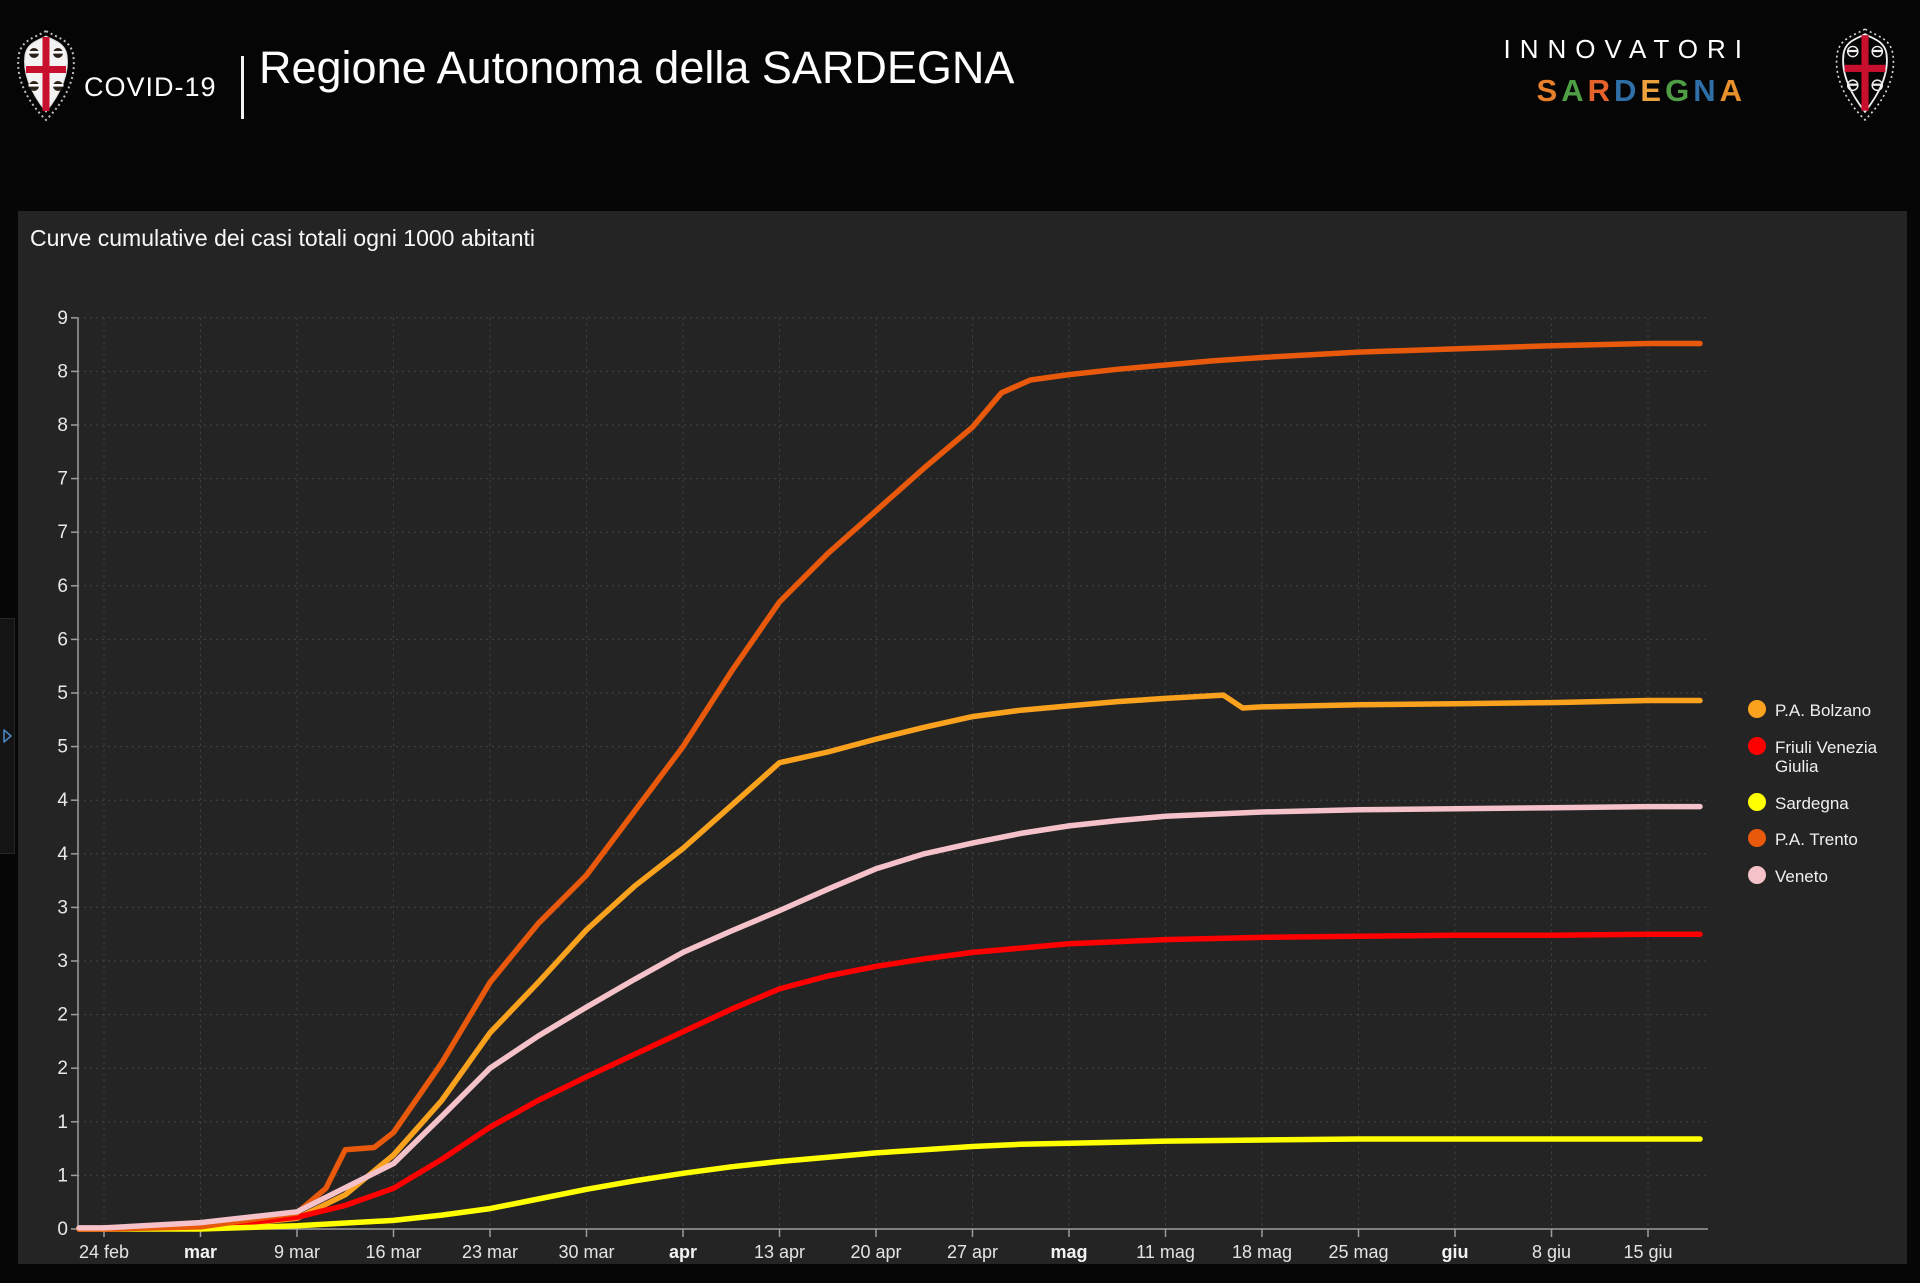 This screenshot has width=1920, height=1283. I want to click on legend-item: Veneto, so click(1823, 876).